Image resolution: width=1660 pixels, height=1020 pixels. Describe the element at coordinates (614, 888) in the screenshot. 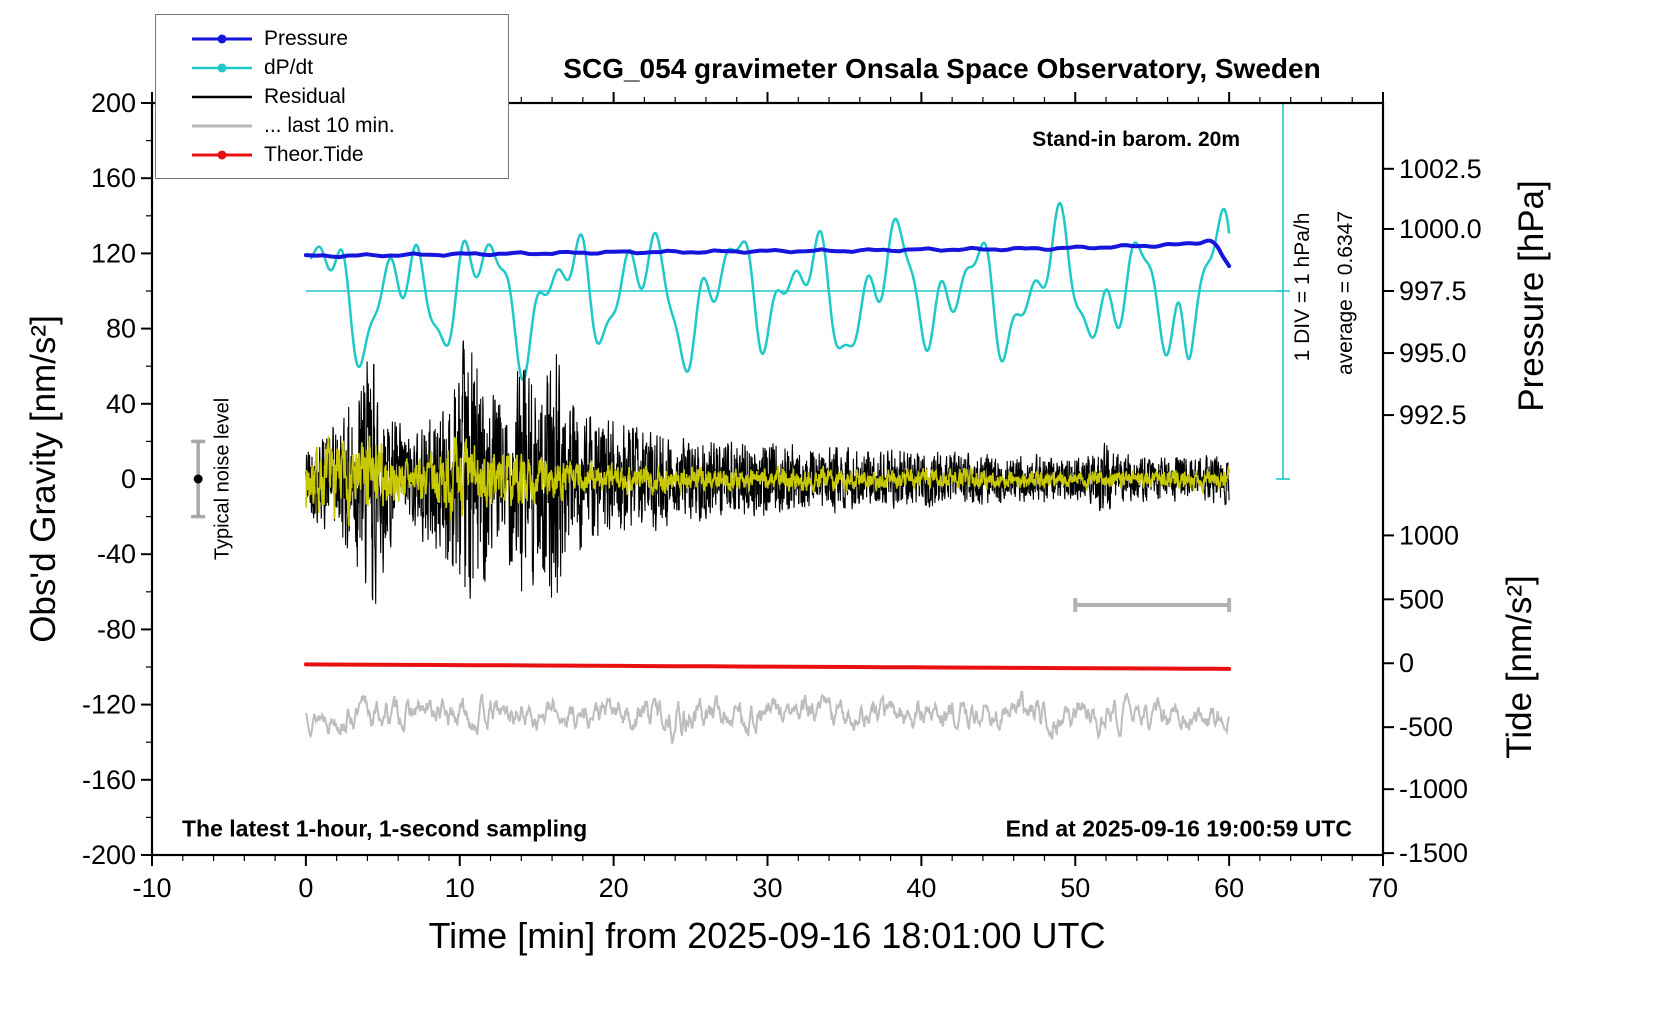

I see `x-tick-label: 20` at that location.